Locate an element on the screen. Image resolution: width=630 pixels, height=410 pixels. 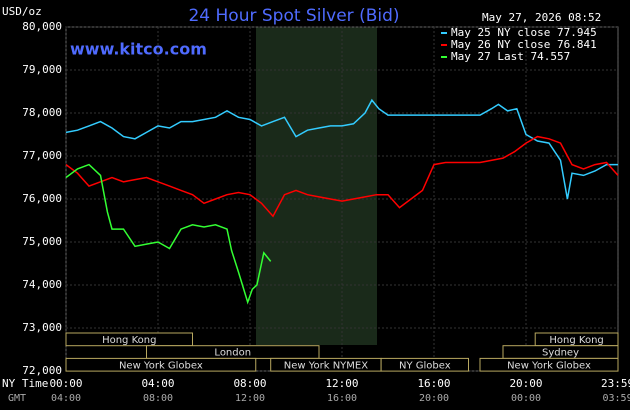
session-label: New York NYMEX is located at coordinates (326, 365).